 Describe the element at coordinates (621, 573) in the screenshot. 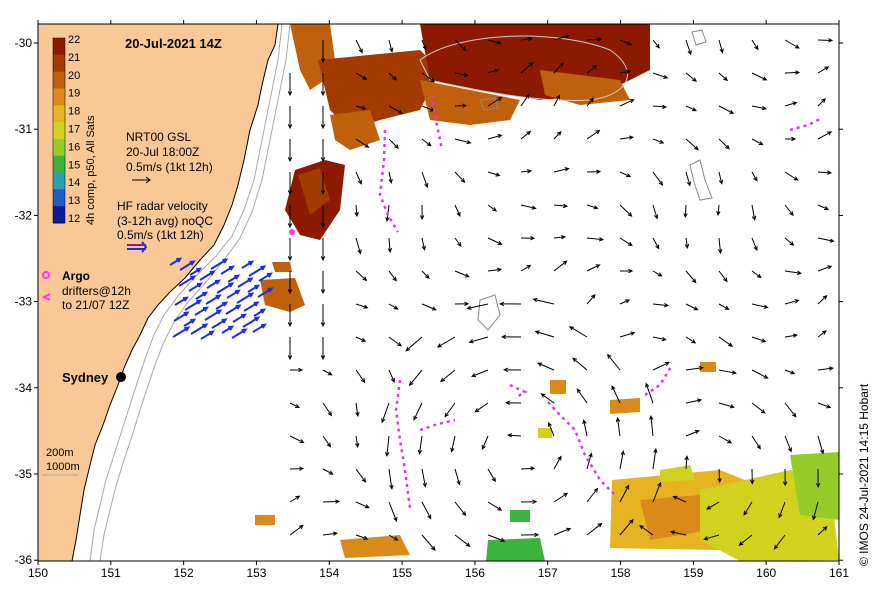

I see `x-tick-label: 158` at that location.